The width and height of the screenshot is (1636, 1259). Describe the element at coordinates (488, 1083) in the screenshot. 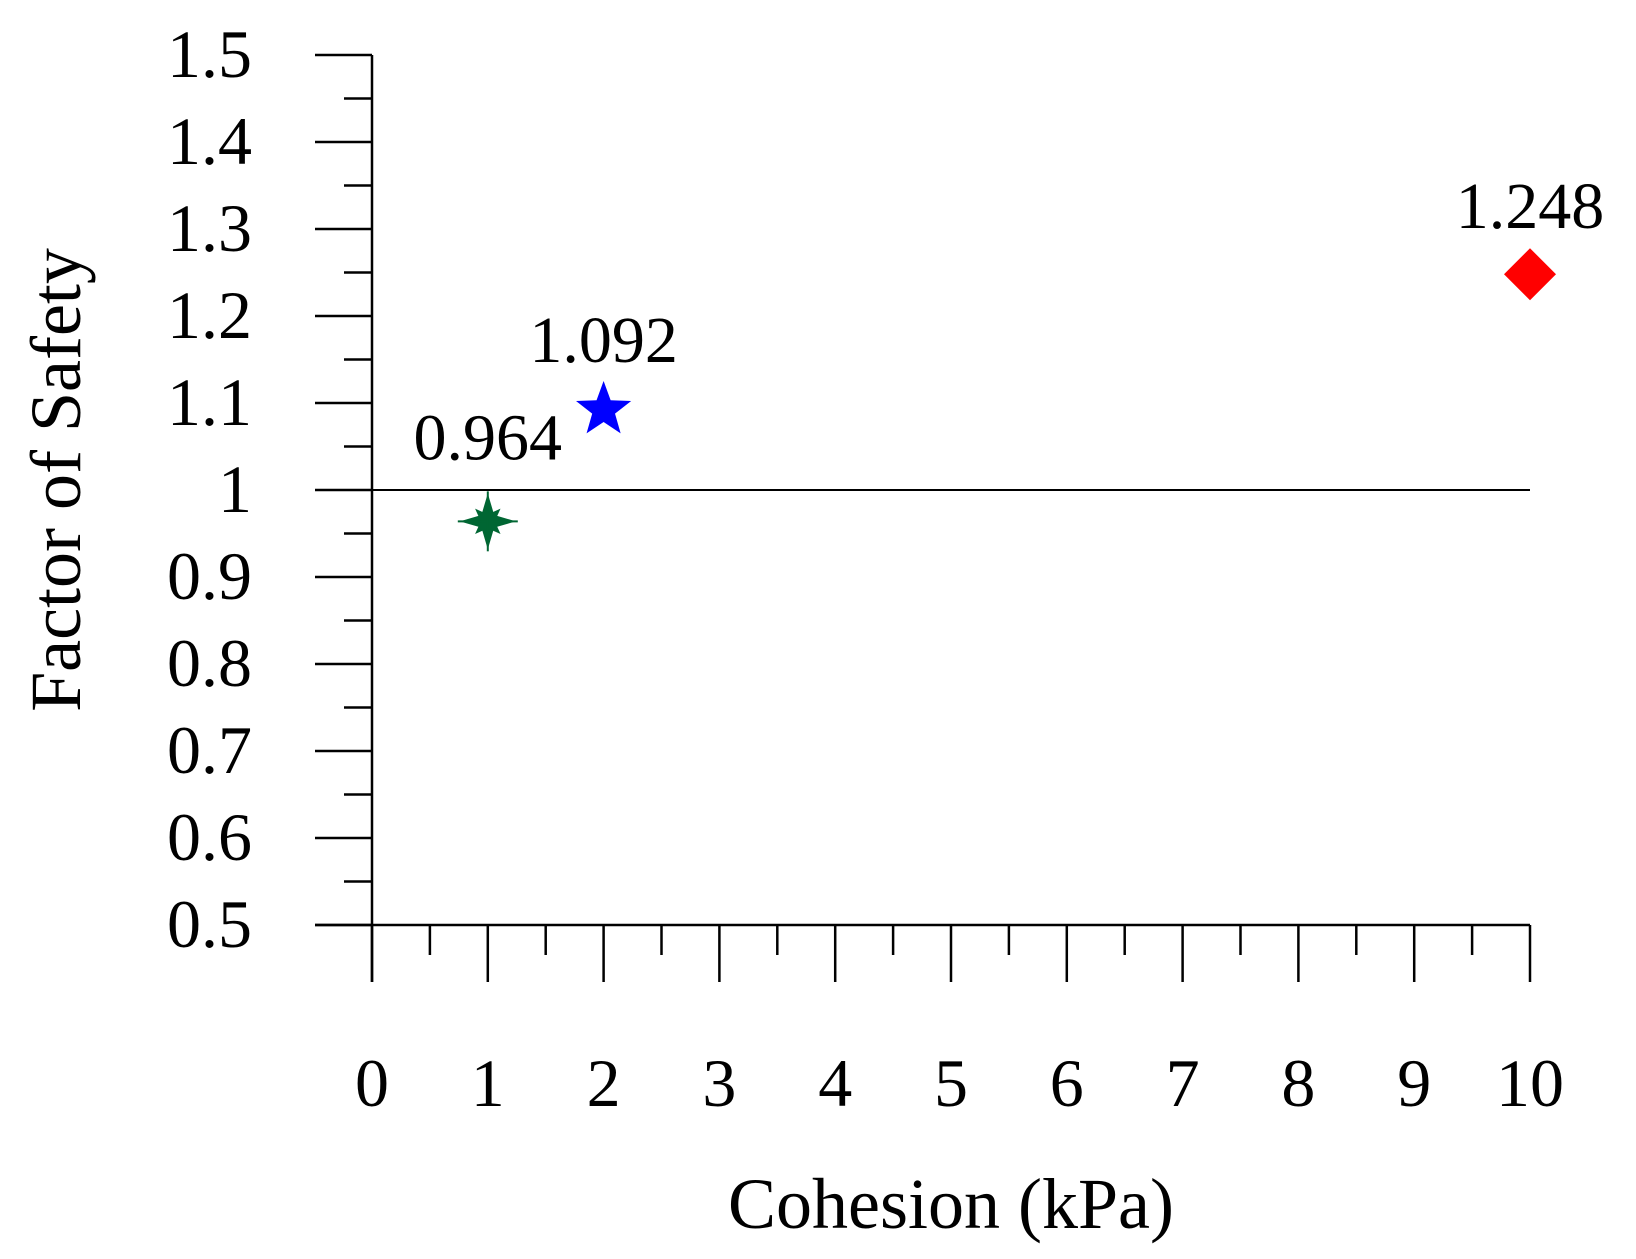

I see `x-tick-label: 1` at that location.